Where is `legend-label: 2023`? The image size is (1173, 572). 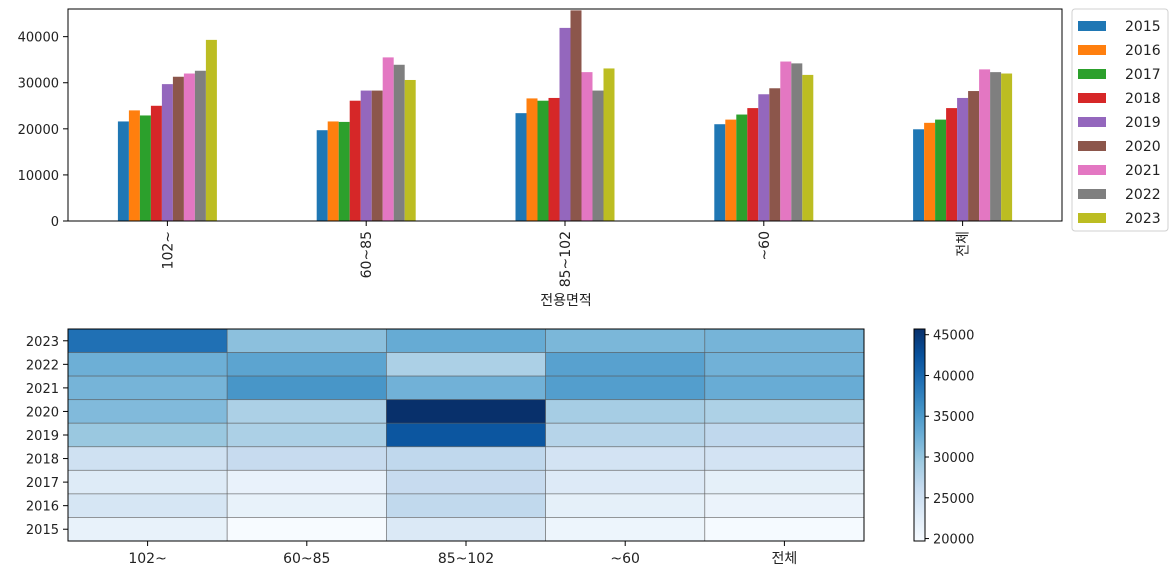 legend-label: 2023 is located at coordinates (1143, 219).